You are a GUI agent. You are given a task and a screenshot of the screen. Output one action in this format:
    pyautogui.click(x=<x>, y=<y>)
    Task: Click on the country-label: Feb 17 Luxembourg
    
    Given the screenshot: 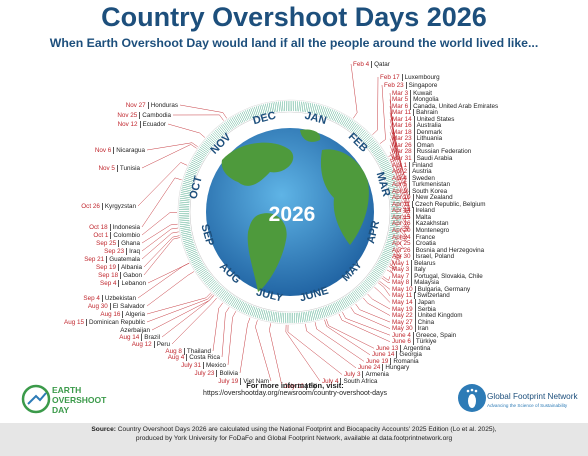 What is the action you would take?
    pyautogui.click(x=410, y=77)
    